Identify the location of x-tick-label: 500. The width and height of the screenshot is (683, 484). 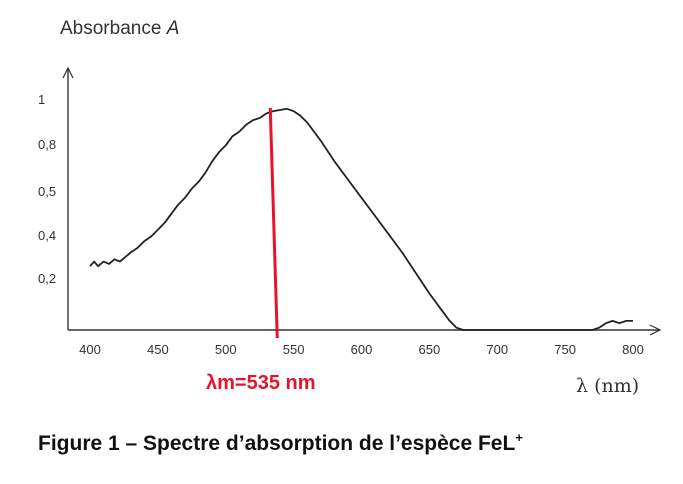
(226, 349).